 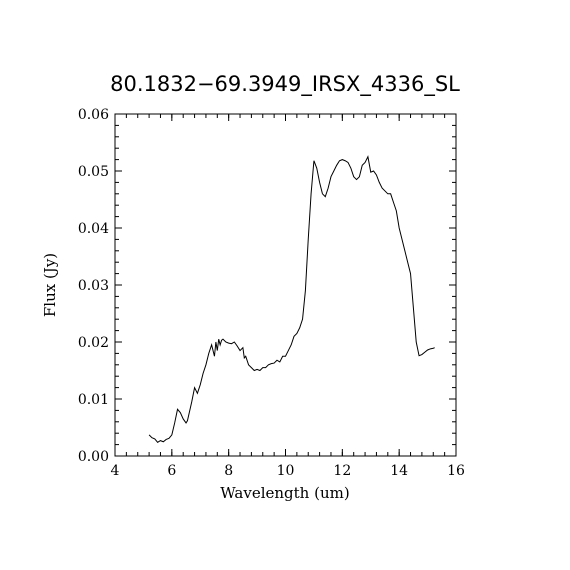 I want to click on x-tick-label: 4, so click(x=115, y=471).